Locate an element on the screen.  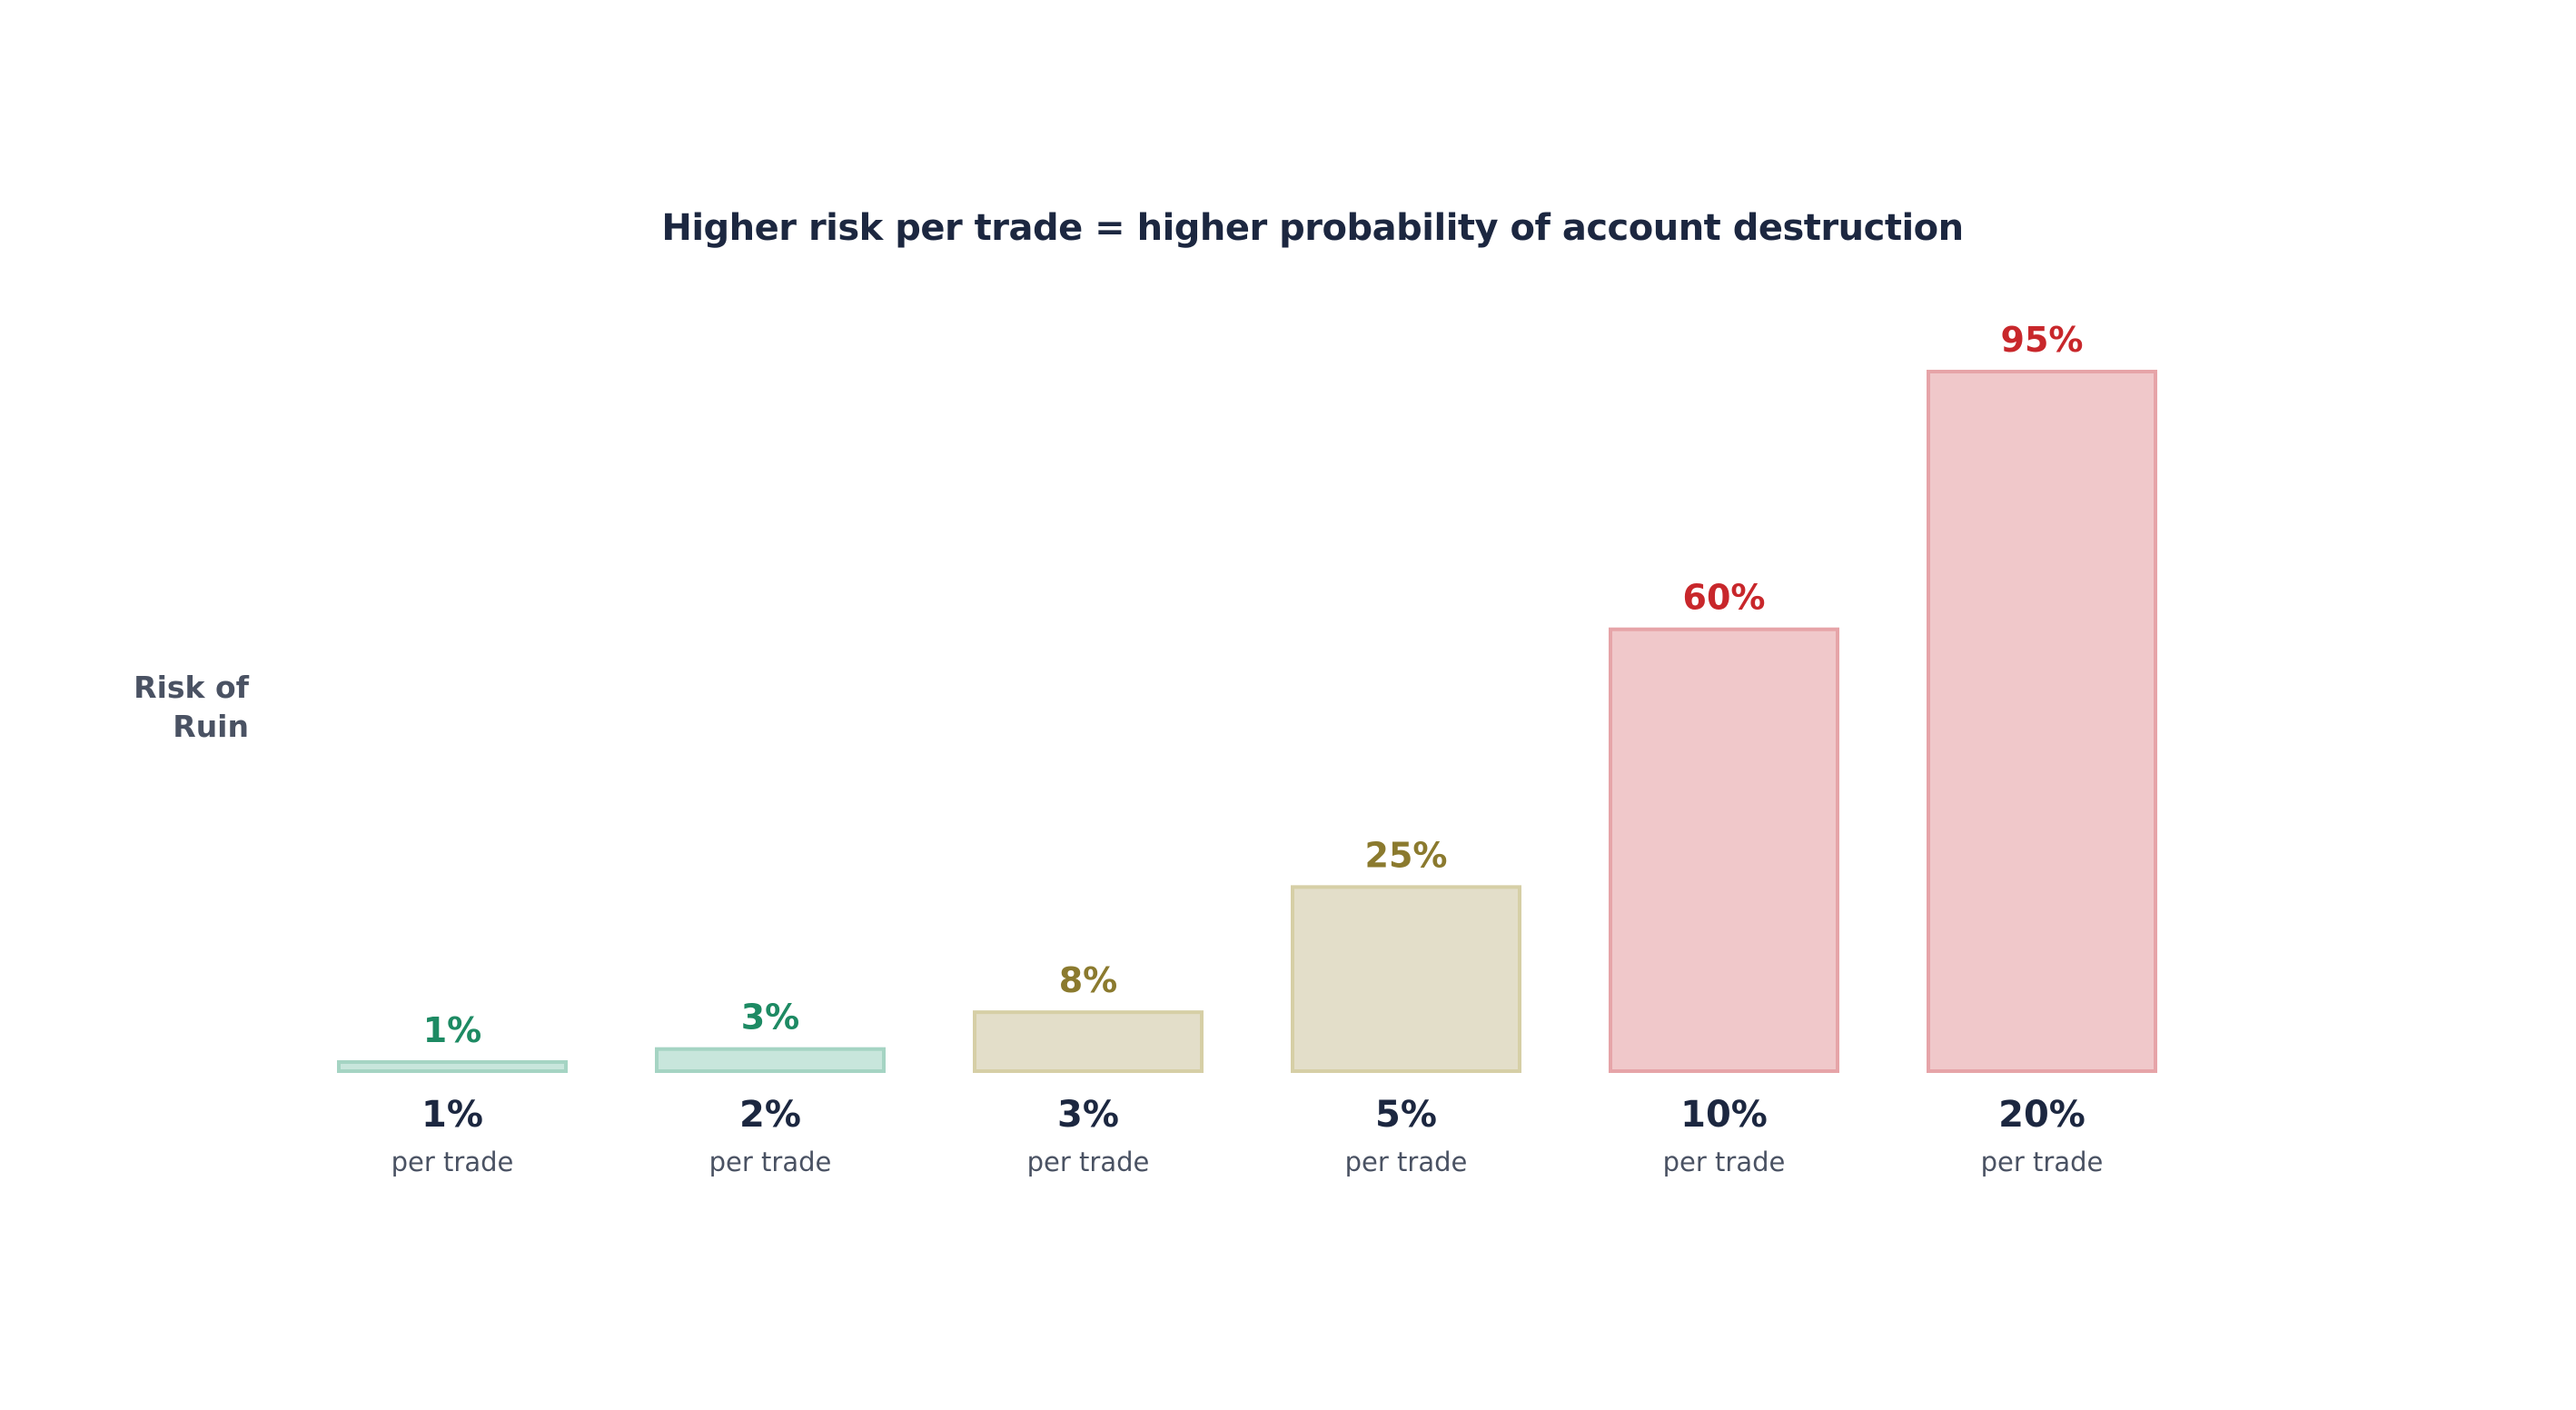
category-sublabel-5: per trade is located at coordinates (1724, 1162).